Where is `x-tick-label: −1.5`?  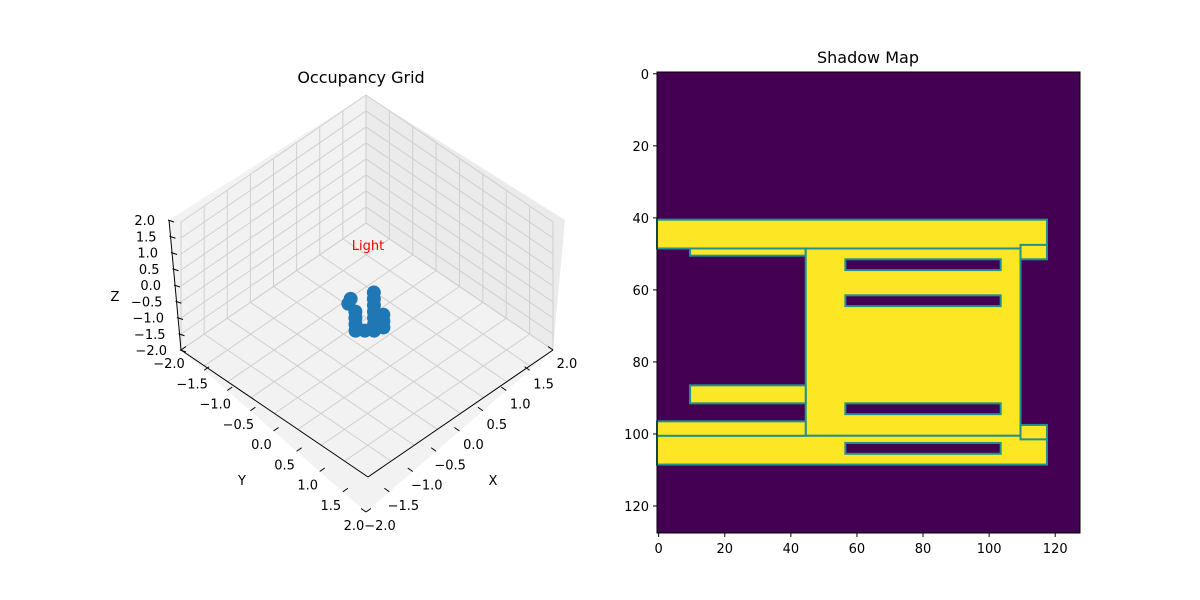 x-tick-label: −1.5 is located at coordinates (404, 506).